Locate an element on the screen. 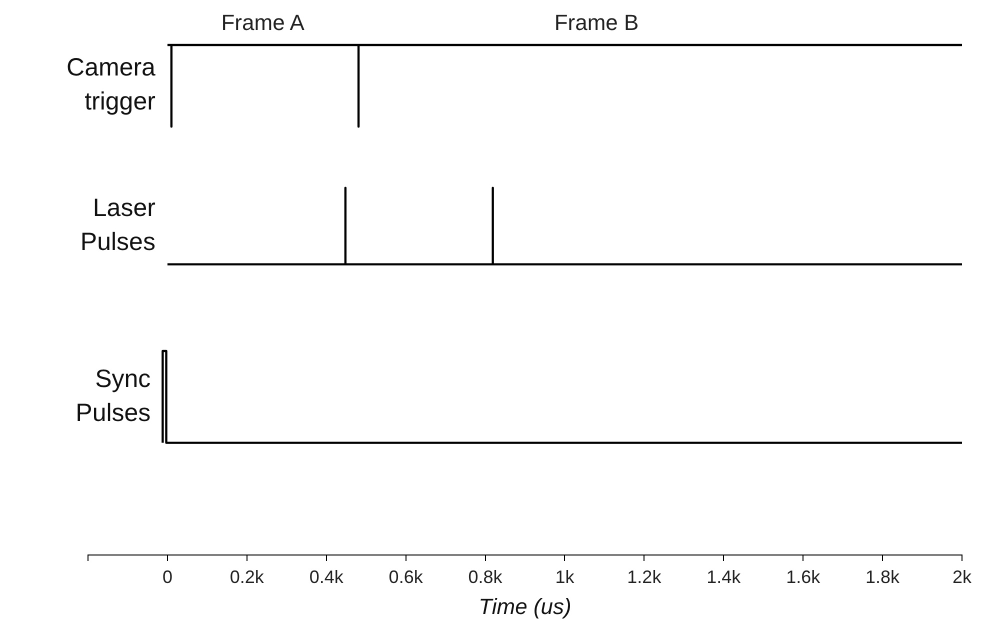 The width and height of the screenshot is (987, 623). x-tick-label: 2k is located at coordinates (962, 576).